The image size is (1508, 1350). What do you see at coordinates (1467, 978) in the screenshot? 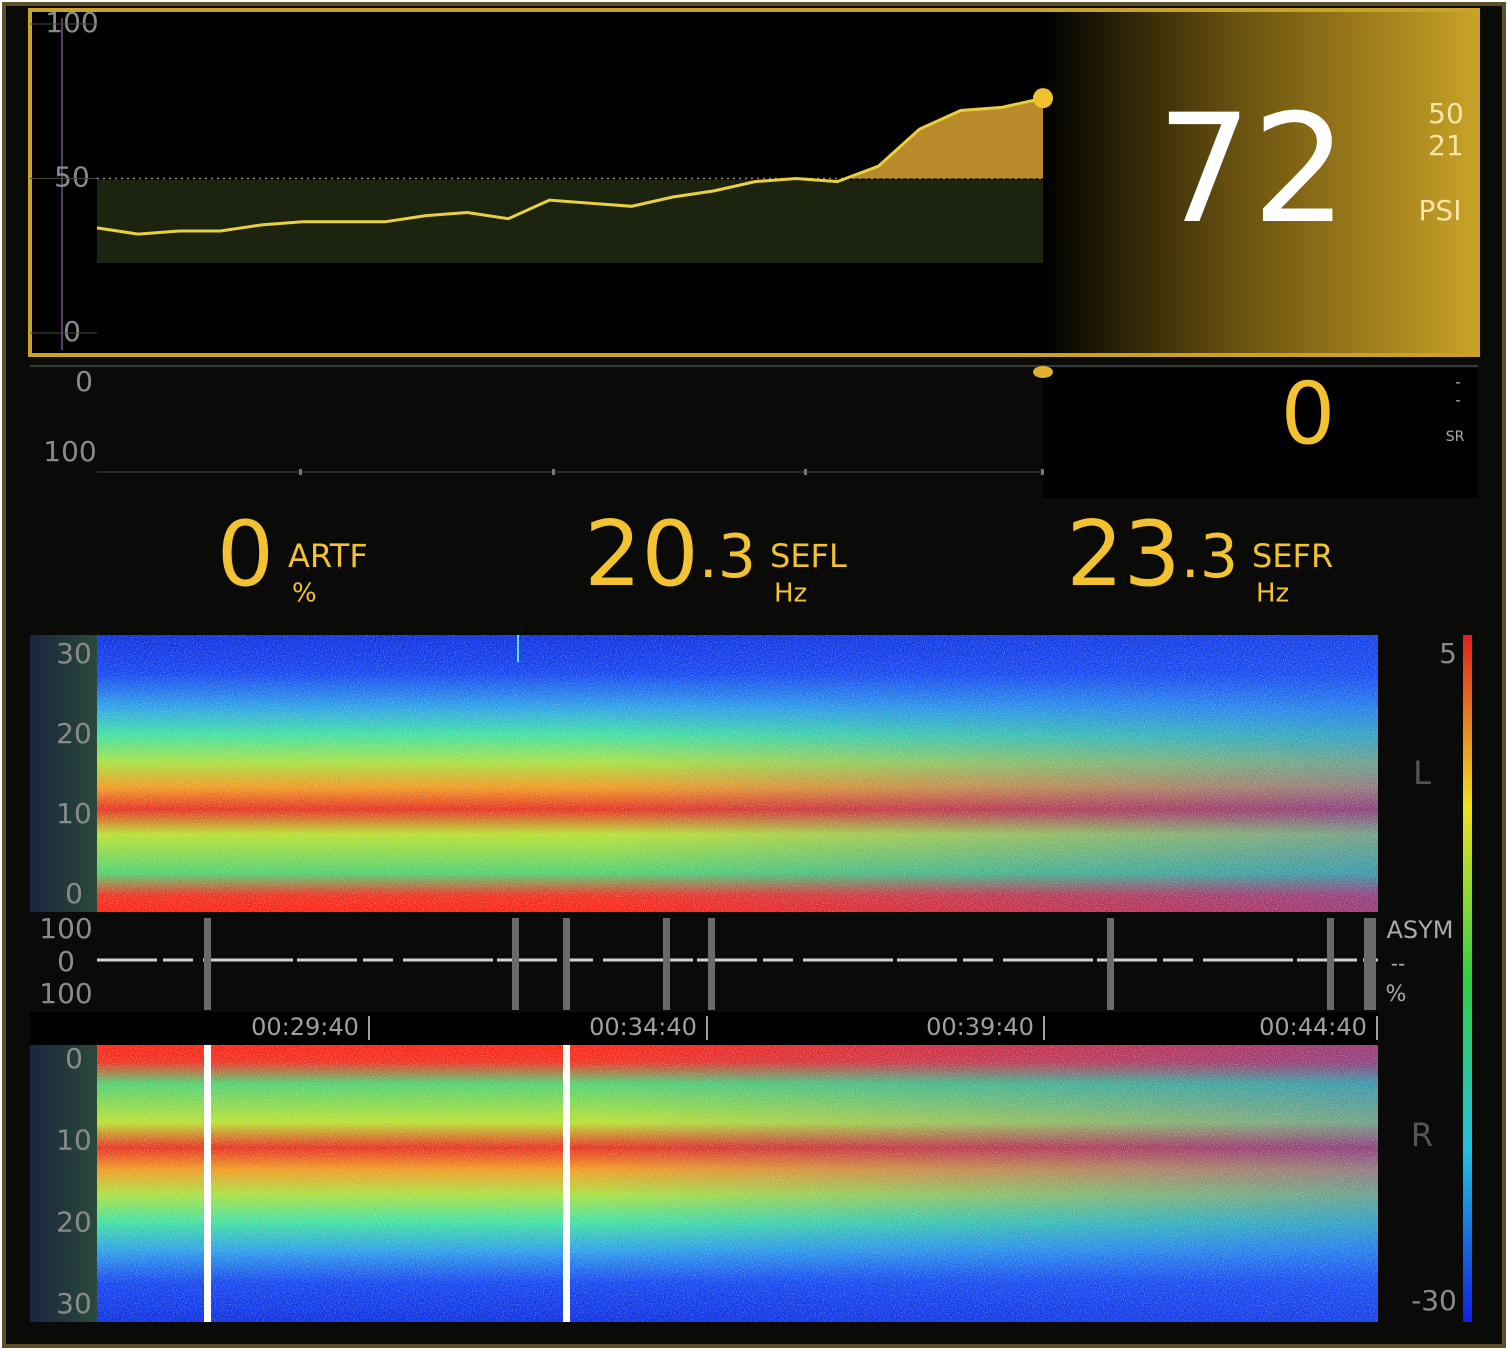
I see `color-scale` at bounding box center [1467, 978].